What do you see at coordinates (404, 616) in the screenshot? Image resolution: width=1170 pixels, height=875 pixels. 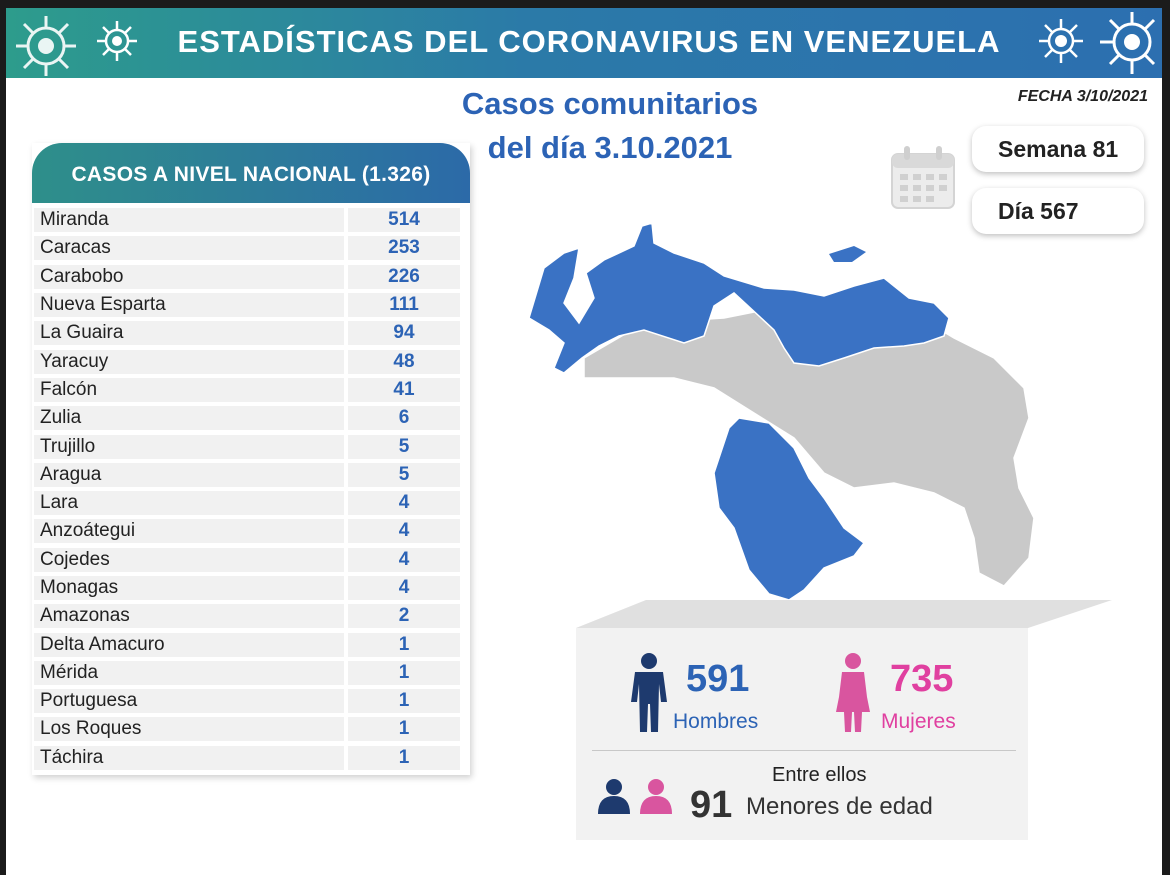 I see `case-count: 2` at bounding box center [404, 616].